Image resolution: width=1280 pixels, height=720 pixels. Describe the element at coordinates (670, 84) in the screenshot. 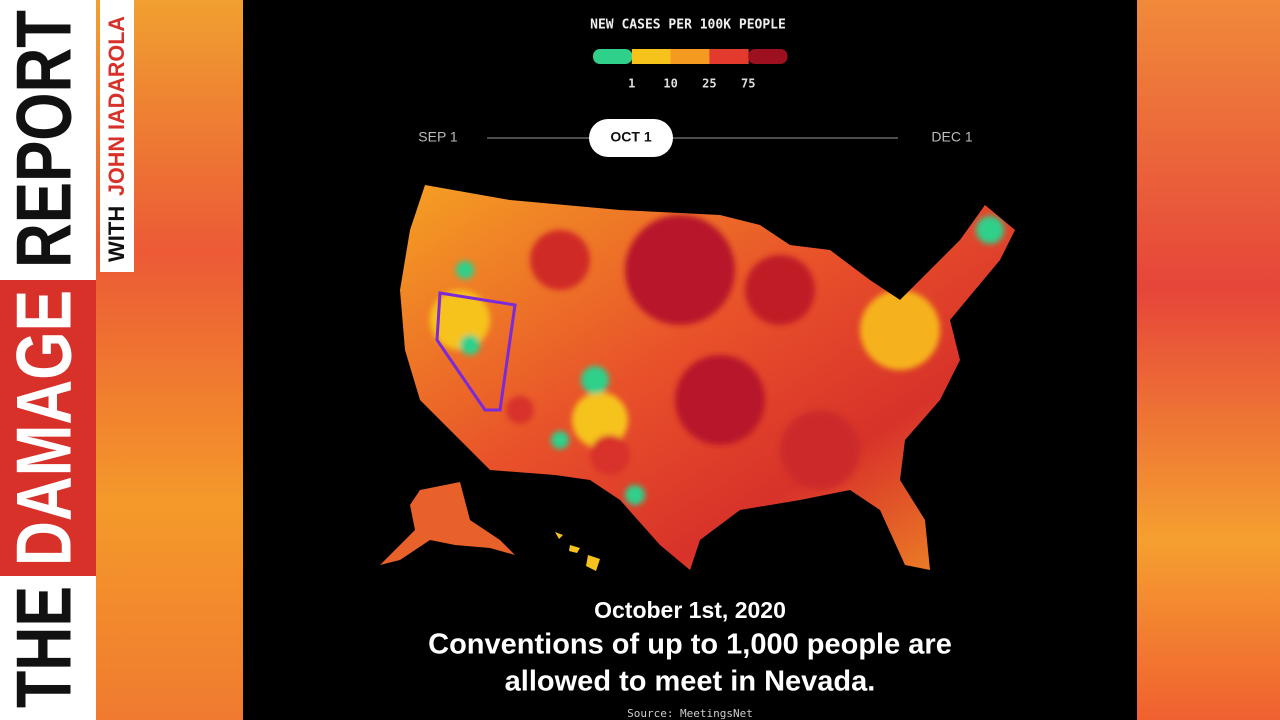

I see `legend-label: 10` at that location.